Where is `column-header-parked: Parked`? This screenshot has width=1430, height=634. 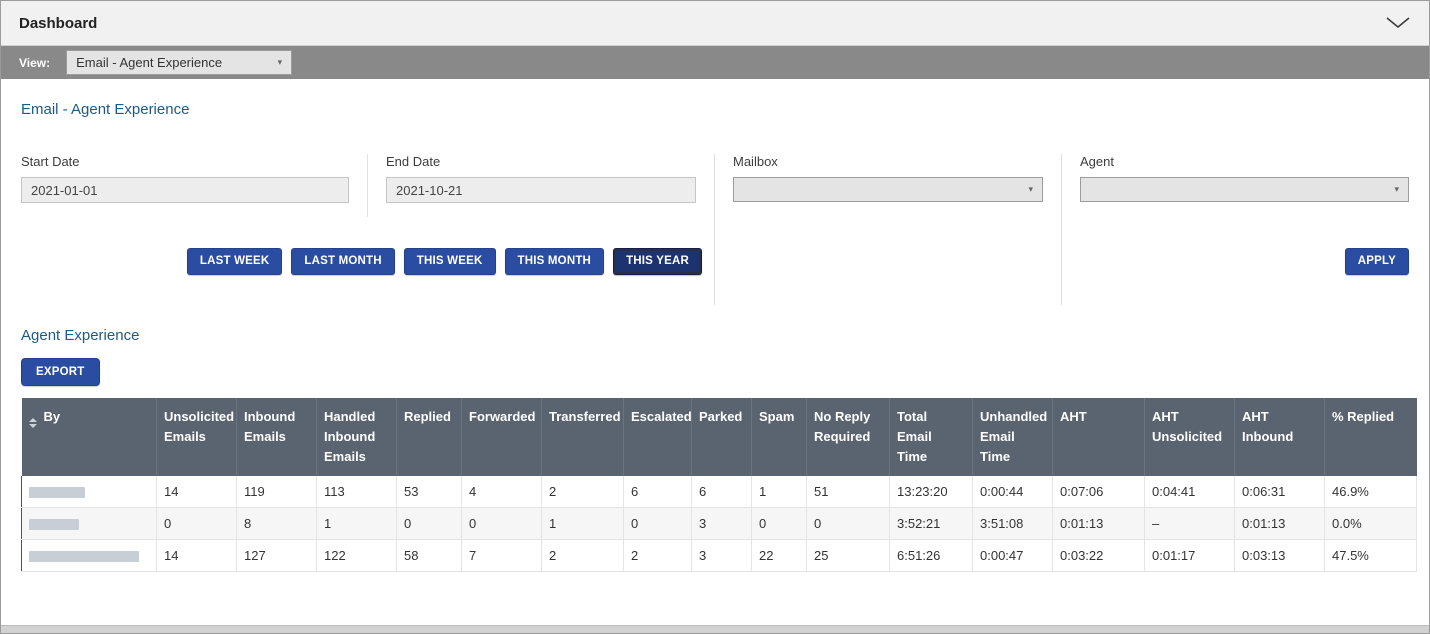
column-header-parked: Parked is located at coordinates (721, 437).